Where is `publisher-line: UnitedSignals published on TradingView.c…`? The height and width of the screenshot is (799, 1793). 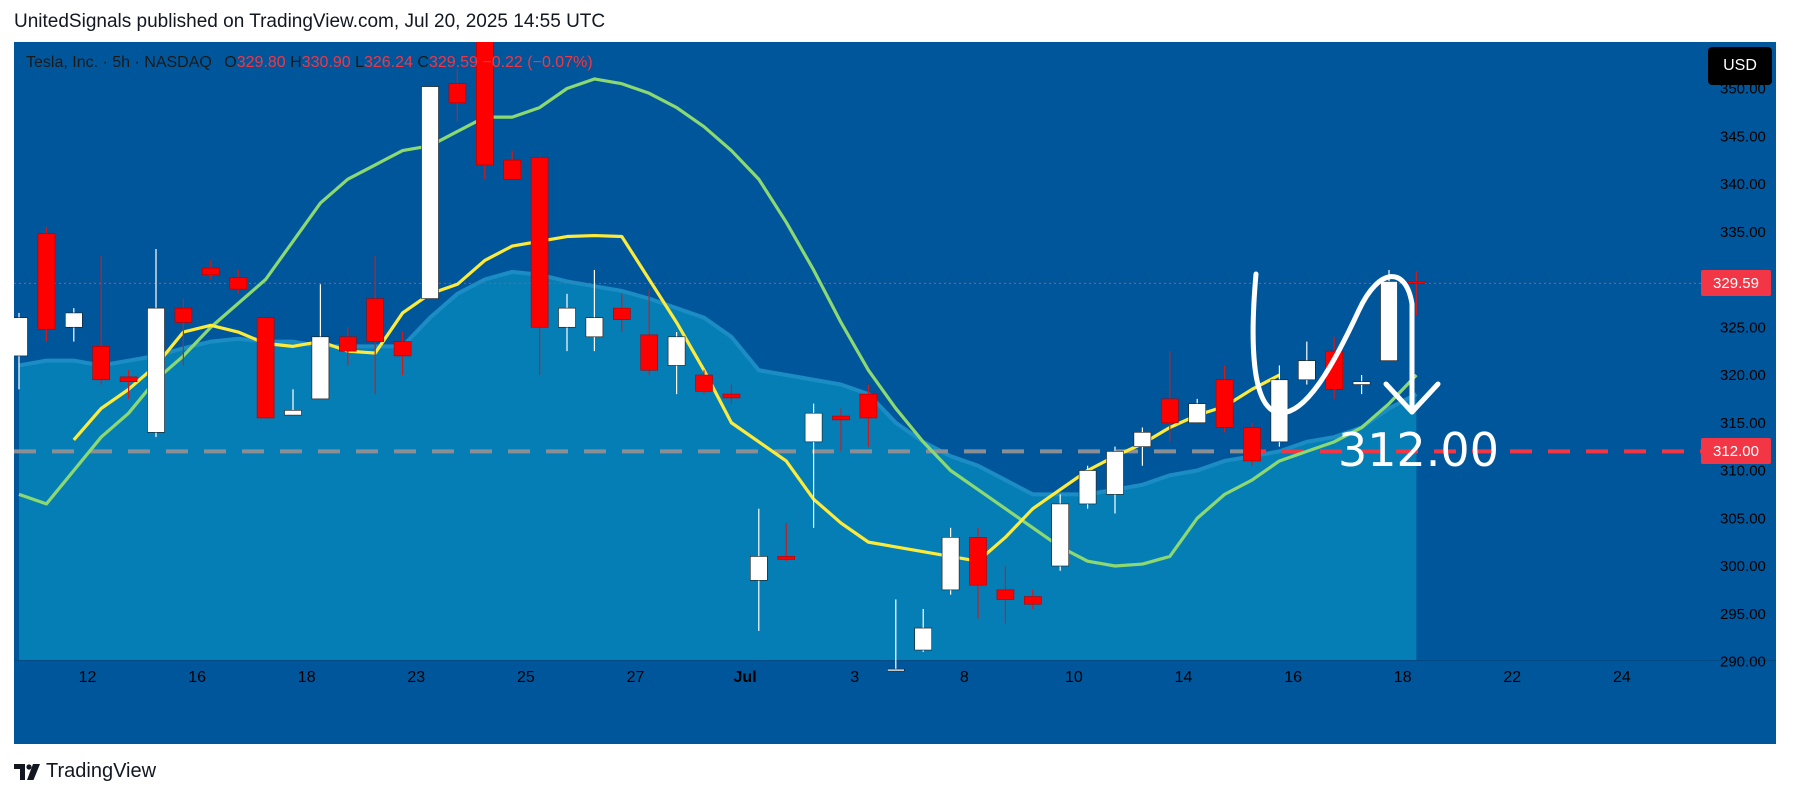
publisher-line: UnitedSignals published on TradingView.c… is located at coordinates (310, 21).